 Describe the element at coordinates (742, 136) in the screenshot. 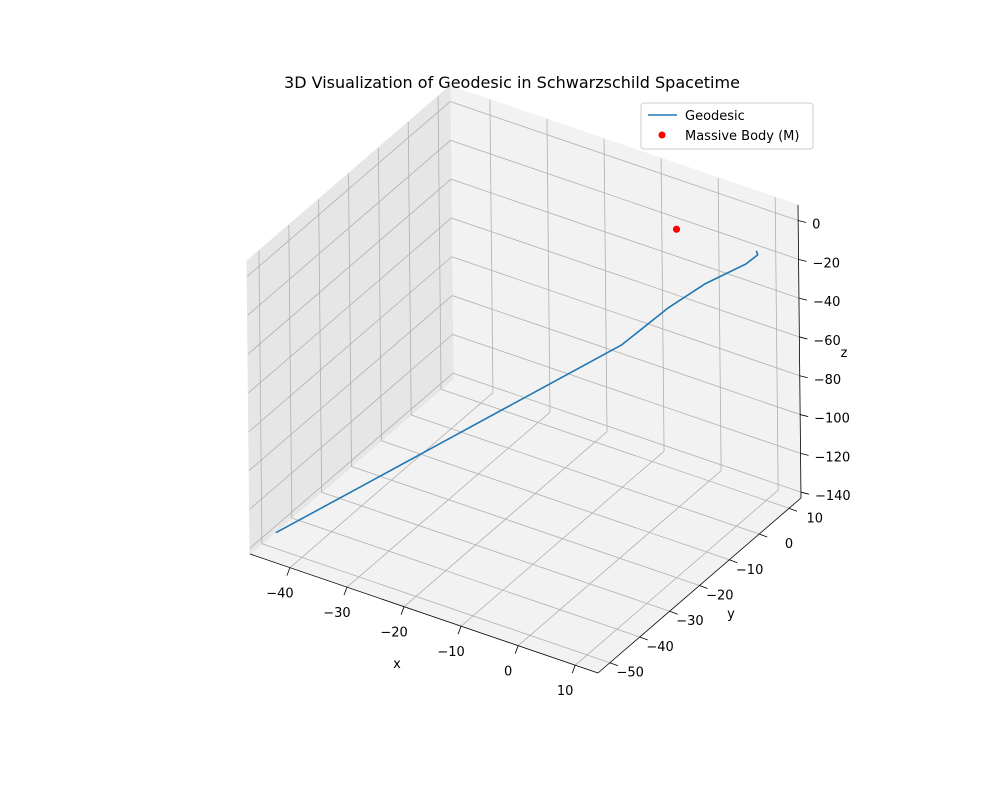

I see `legend-massive-body-label: Massive Body (M)` at that location.